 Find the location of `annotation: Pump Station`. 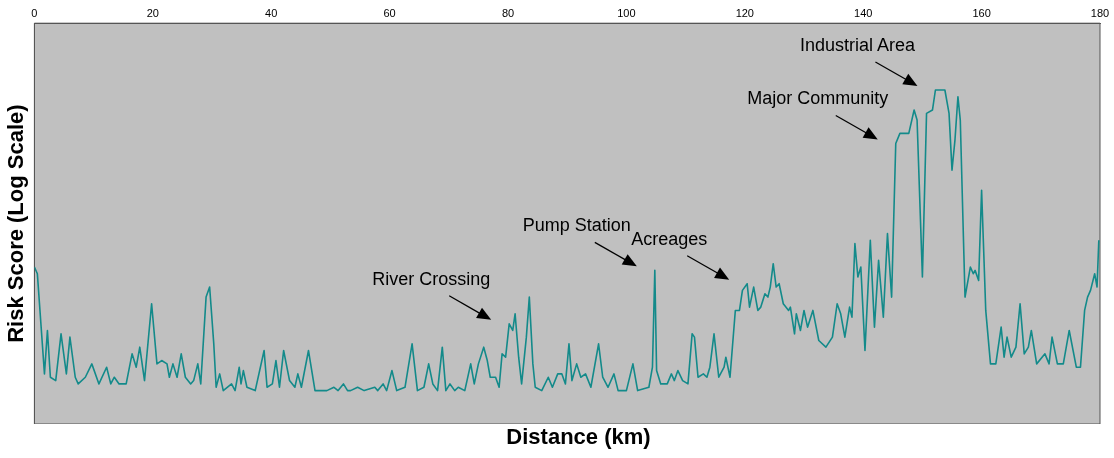

annotation: Pump Station is located at coordinates (576, 225).